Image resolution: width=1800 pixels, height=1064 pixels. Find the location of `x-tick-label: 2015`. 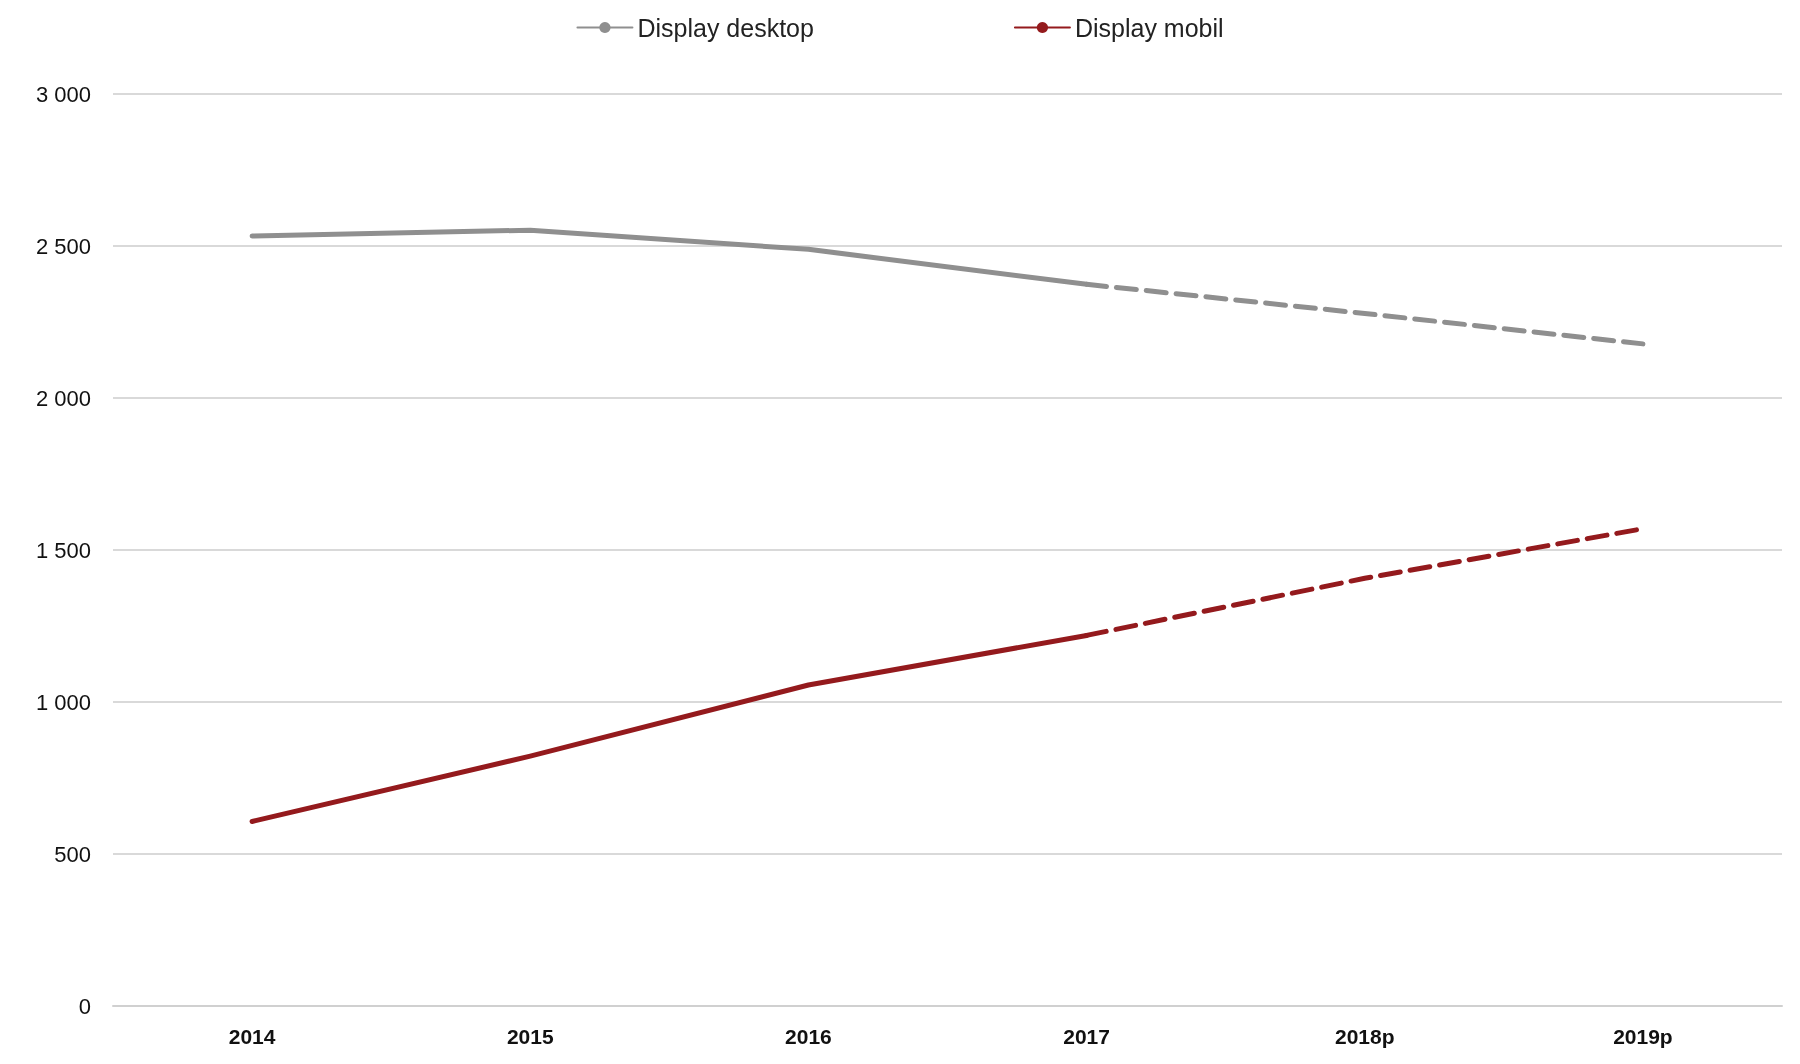

x-tick-label: 2015 is located at coordinates (530, 1036).